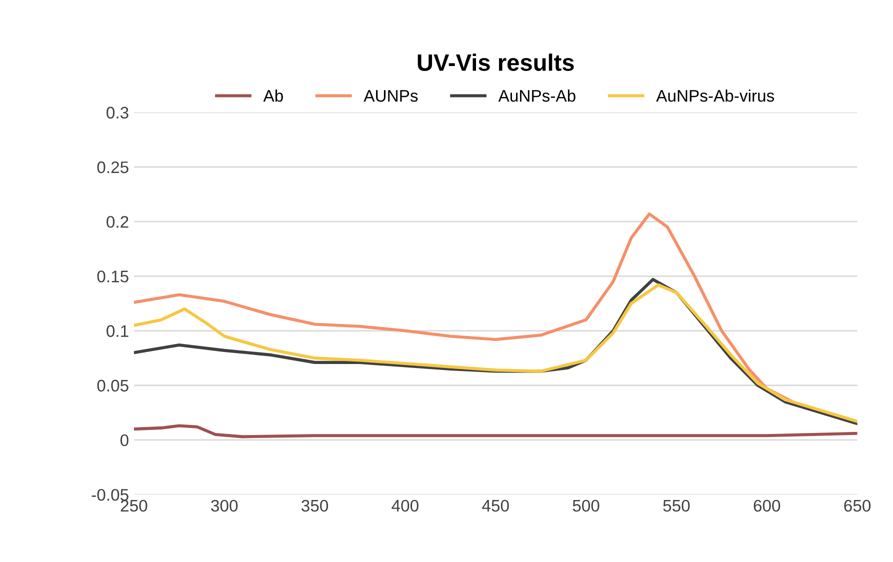 The height and width of the screenshot is (562, 893). I want to click on y-tick-label: 0.05, so click(112, 386).